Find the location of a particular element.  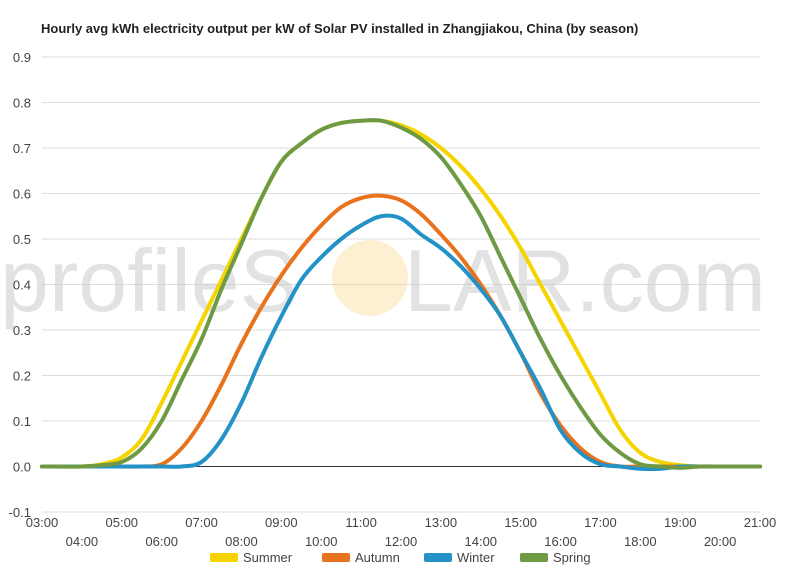

x-tick-label-2: 05:00 is located at coordinates (122, 522).